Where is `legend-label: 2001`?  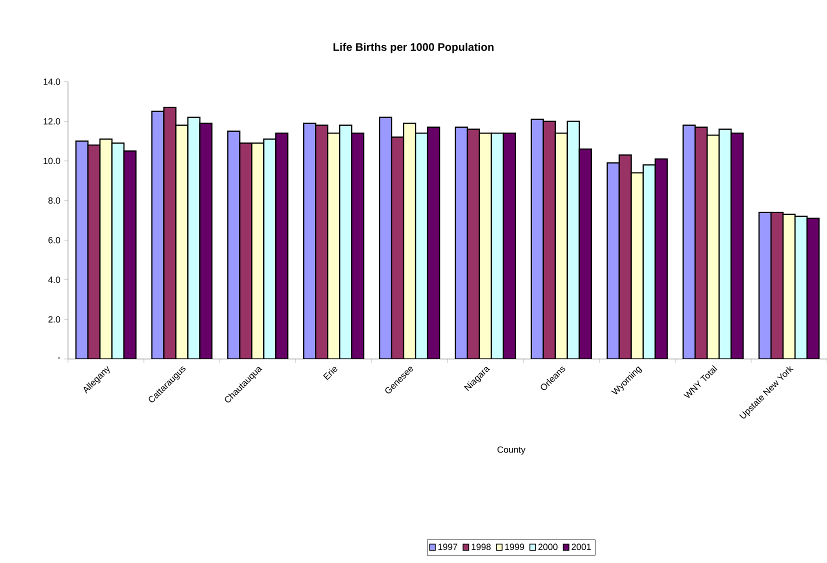 legend-label: 2001 is located at coordinates (581, 547).